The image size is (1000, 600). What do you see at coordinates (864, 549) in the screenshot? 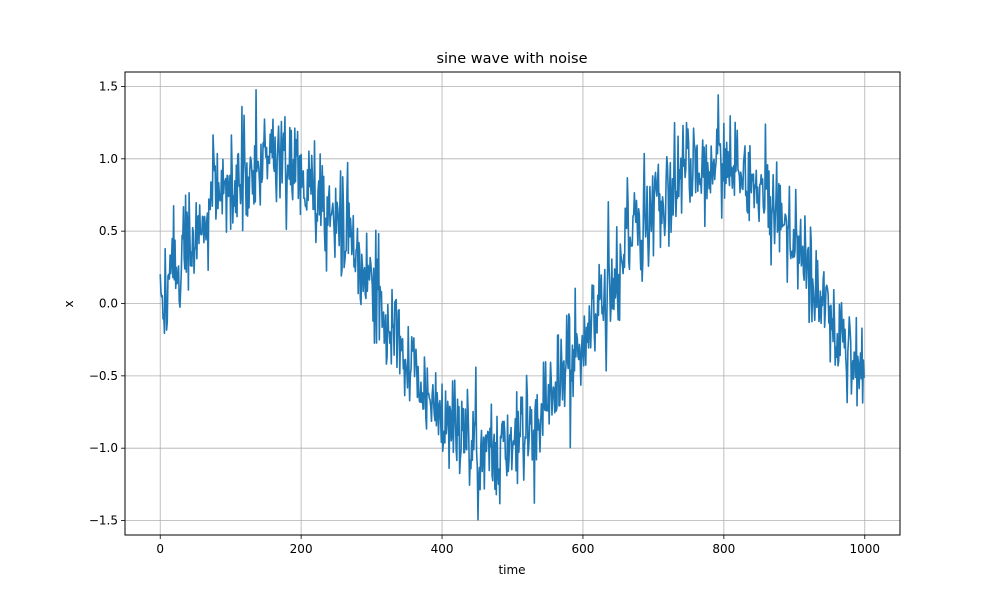
I see `x-tick-label: 1000` at bounding box center [864, 549].